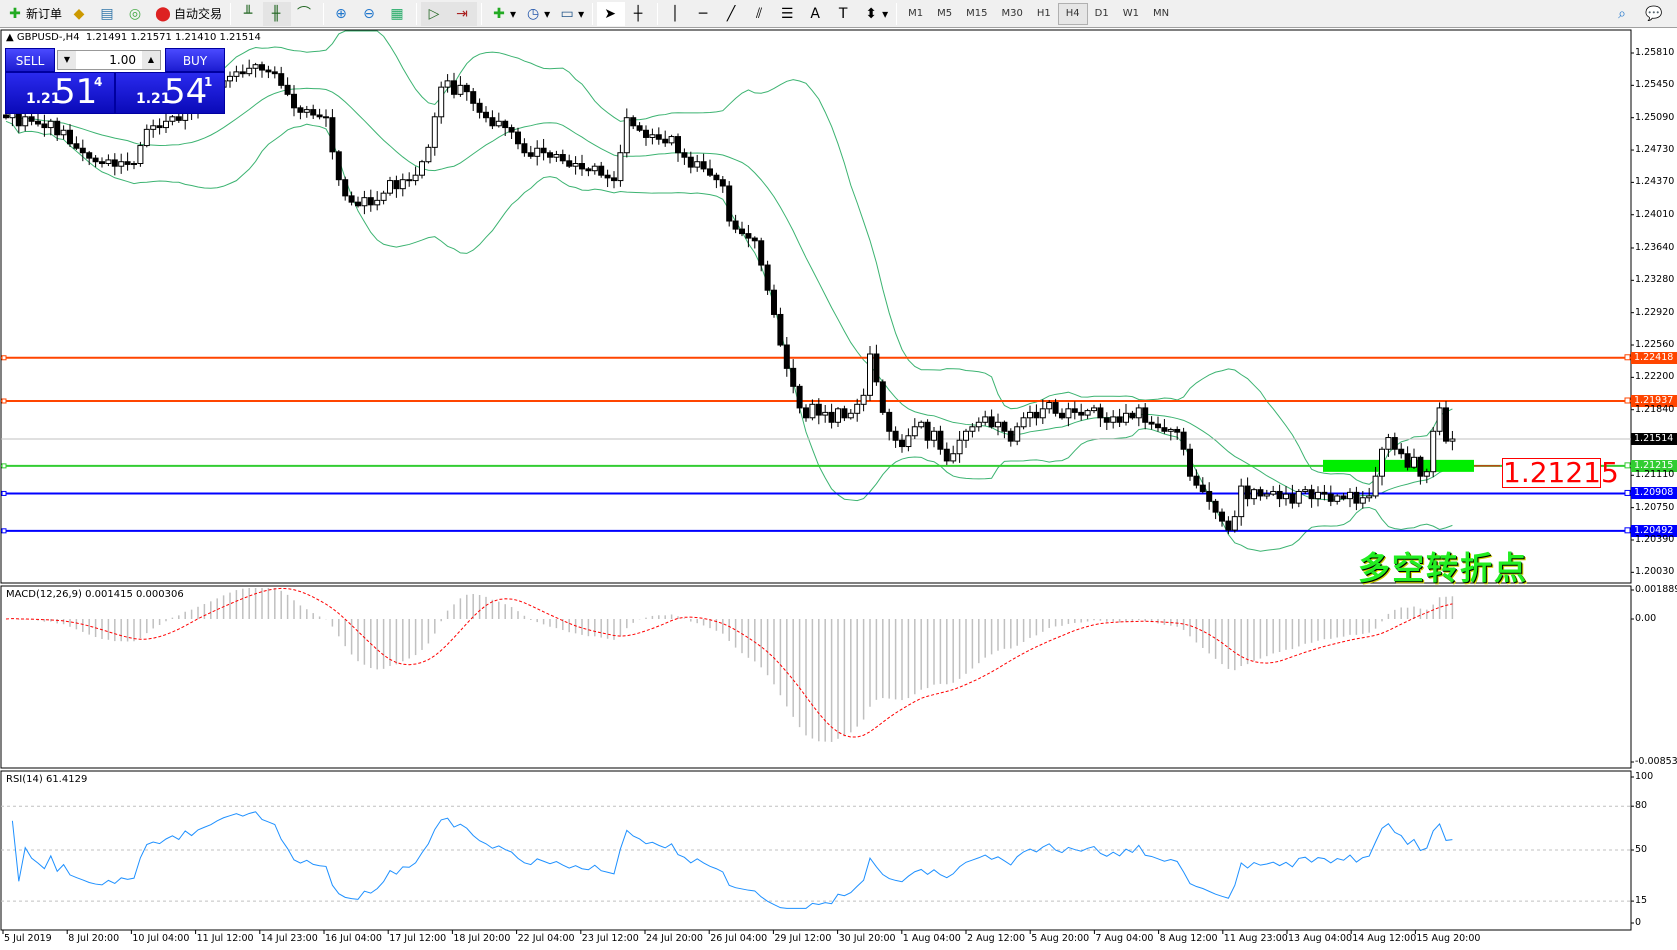  I want to click on annotation-text: 多空转折点, so click(1443, 568).